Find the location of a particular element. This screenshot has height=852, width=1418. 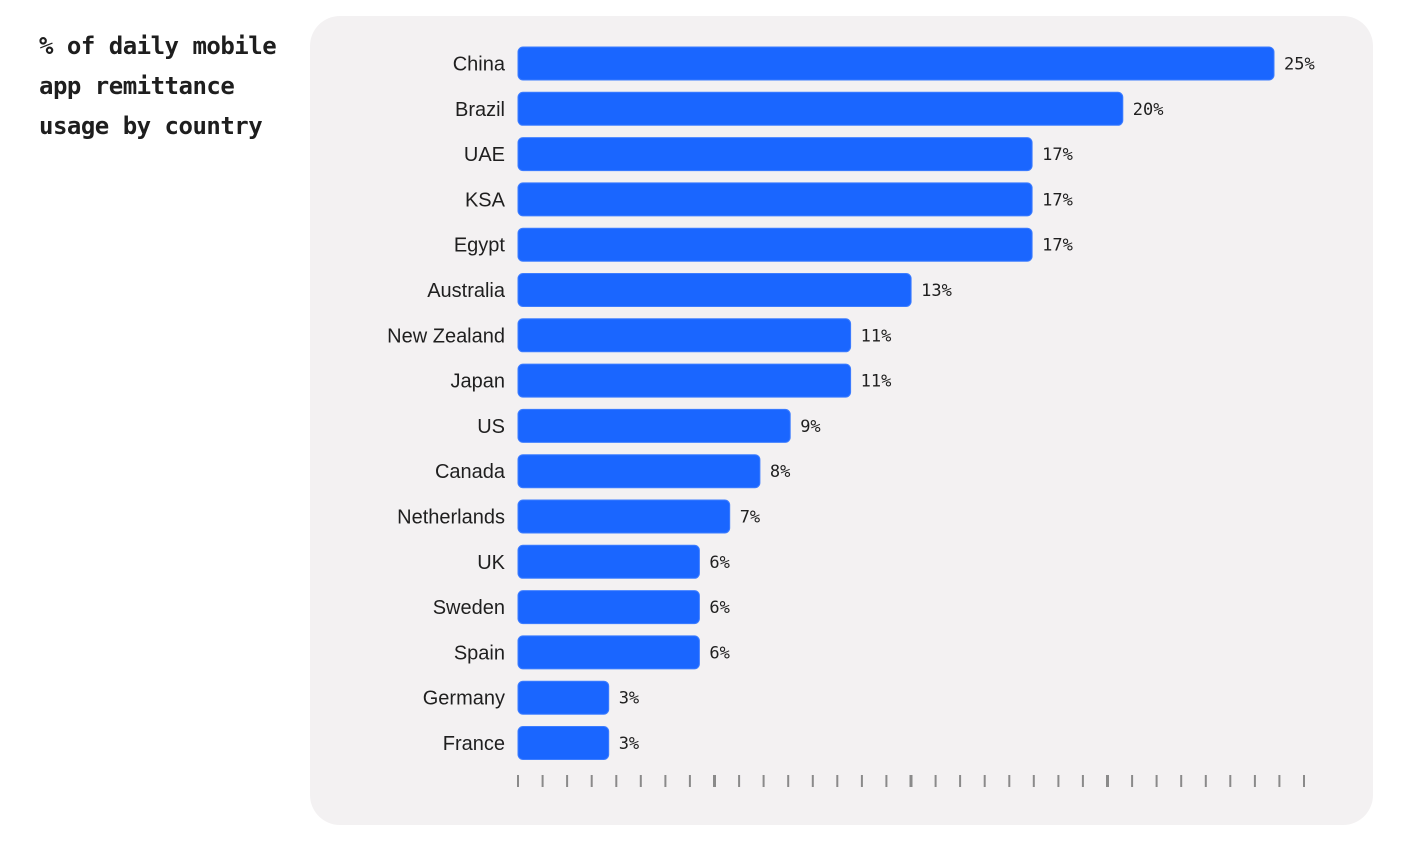

category-label: Sweden is located at coordinates (469, 608).